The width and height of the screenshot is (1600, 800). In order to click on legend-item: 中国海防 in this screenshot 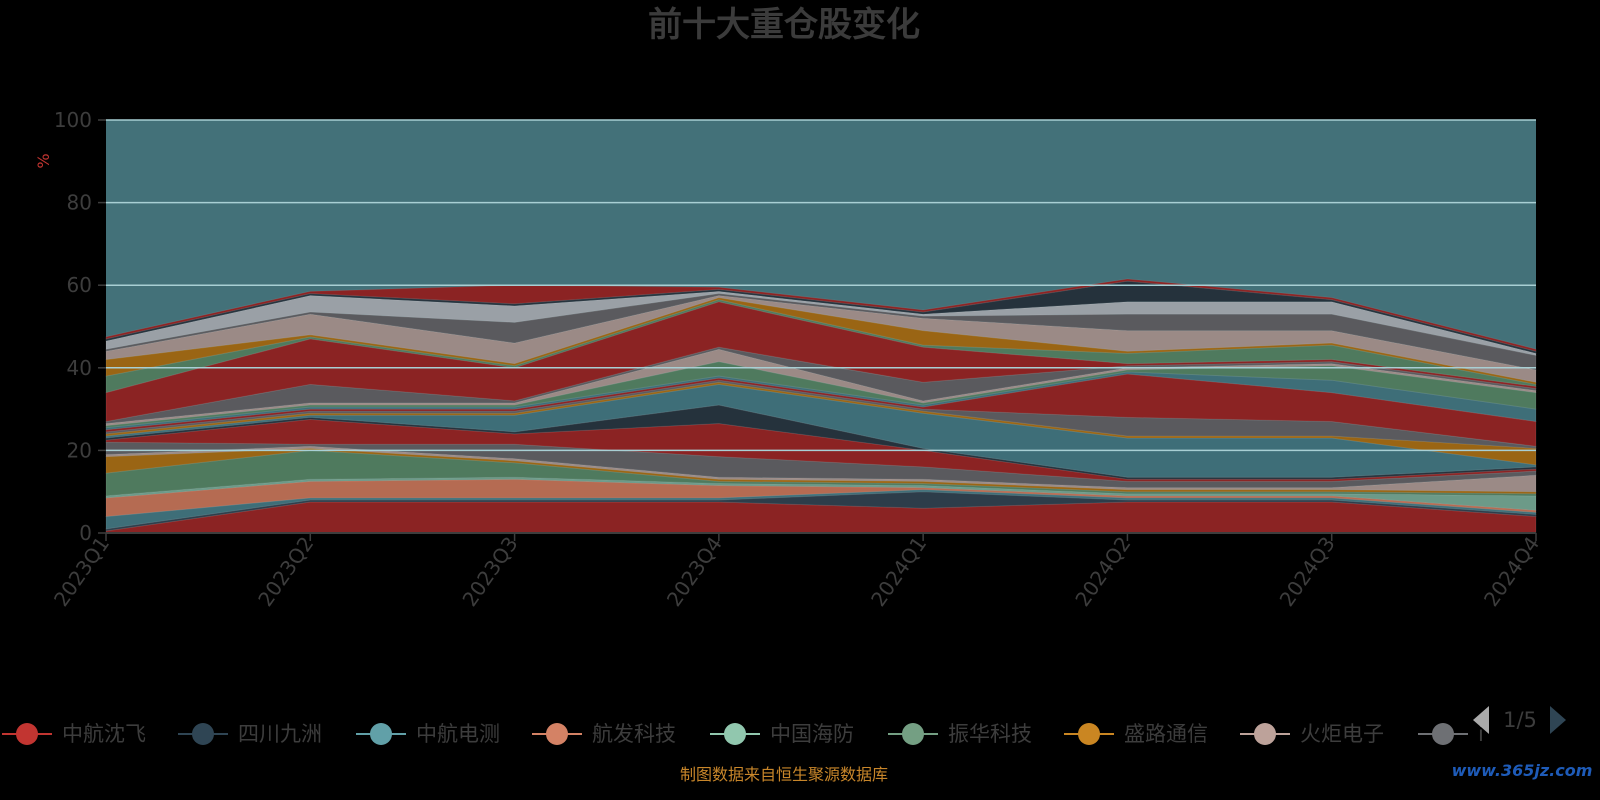, I will do `click(782, 734)`.